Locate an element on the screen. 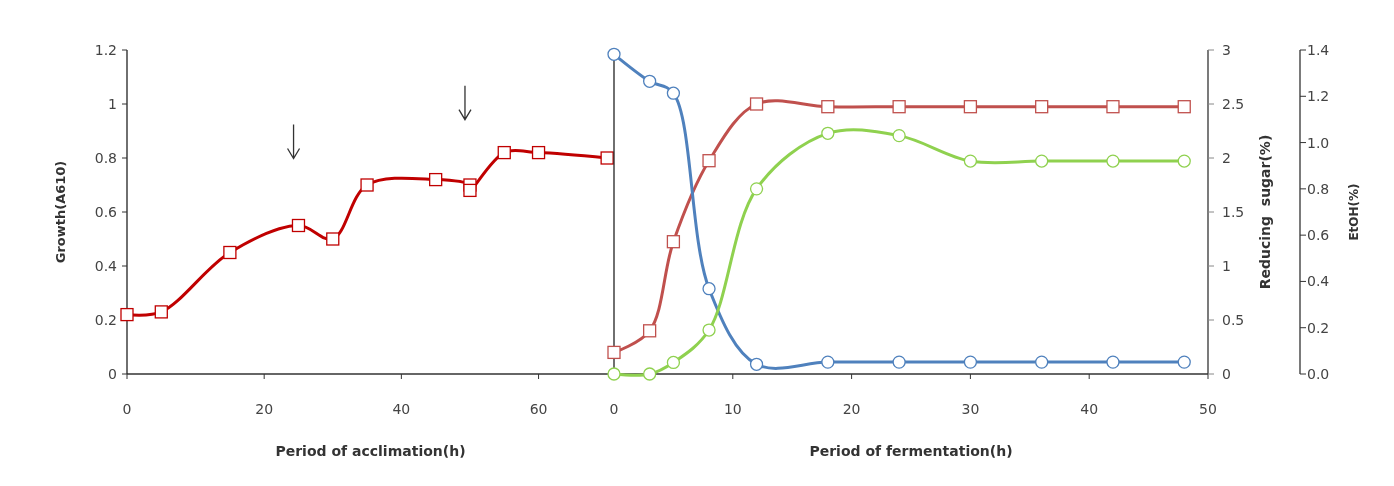  y2-tick-label: 3 is located at coordinates (1226, 50).